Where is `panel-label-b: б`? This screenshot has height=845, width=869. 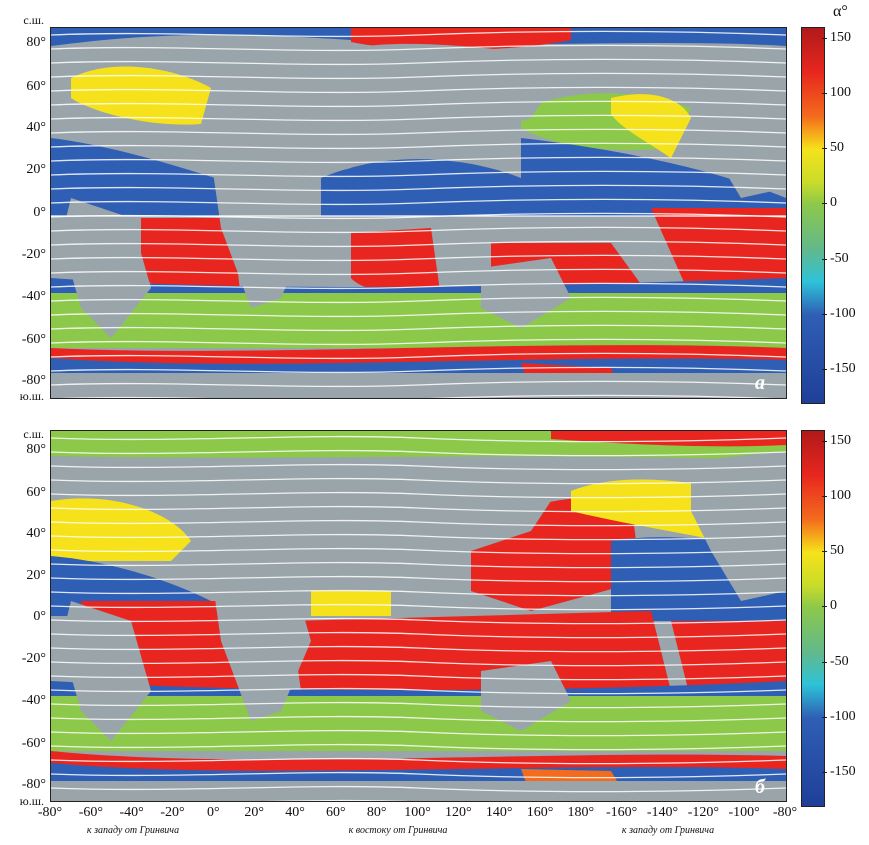
panel-label-b: б is located at coordinates (760, 787).